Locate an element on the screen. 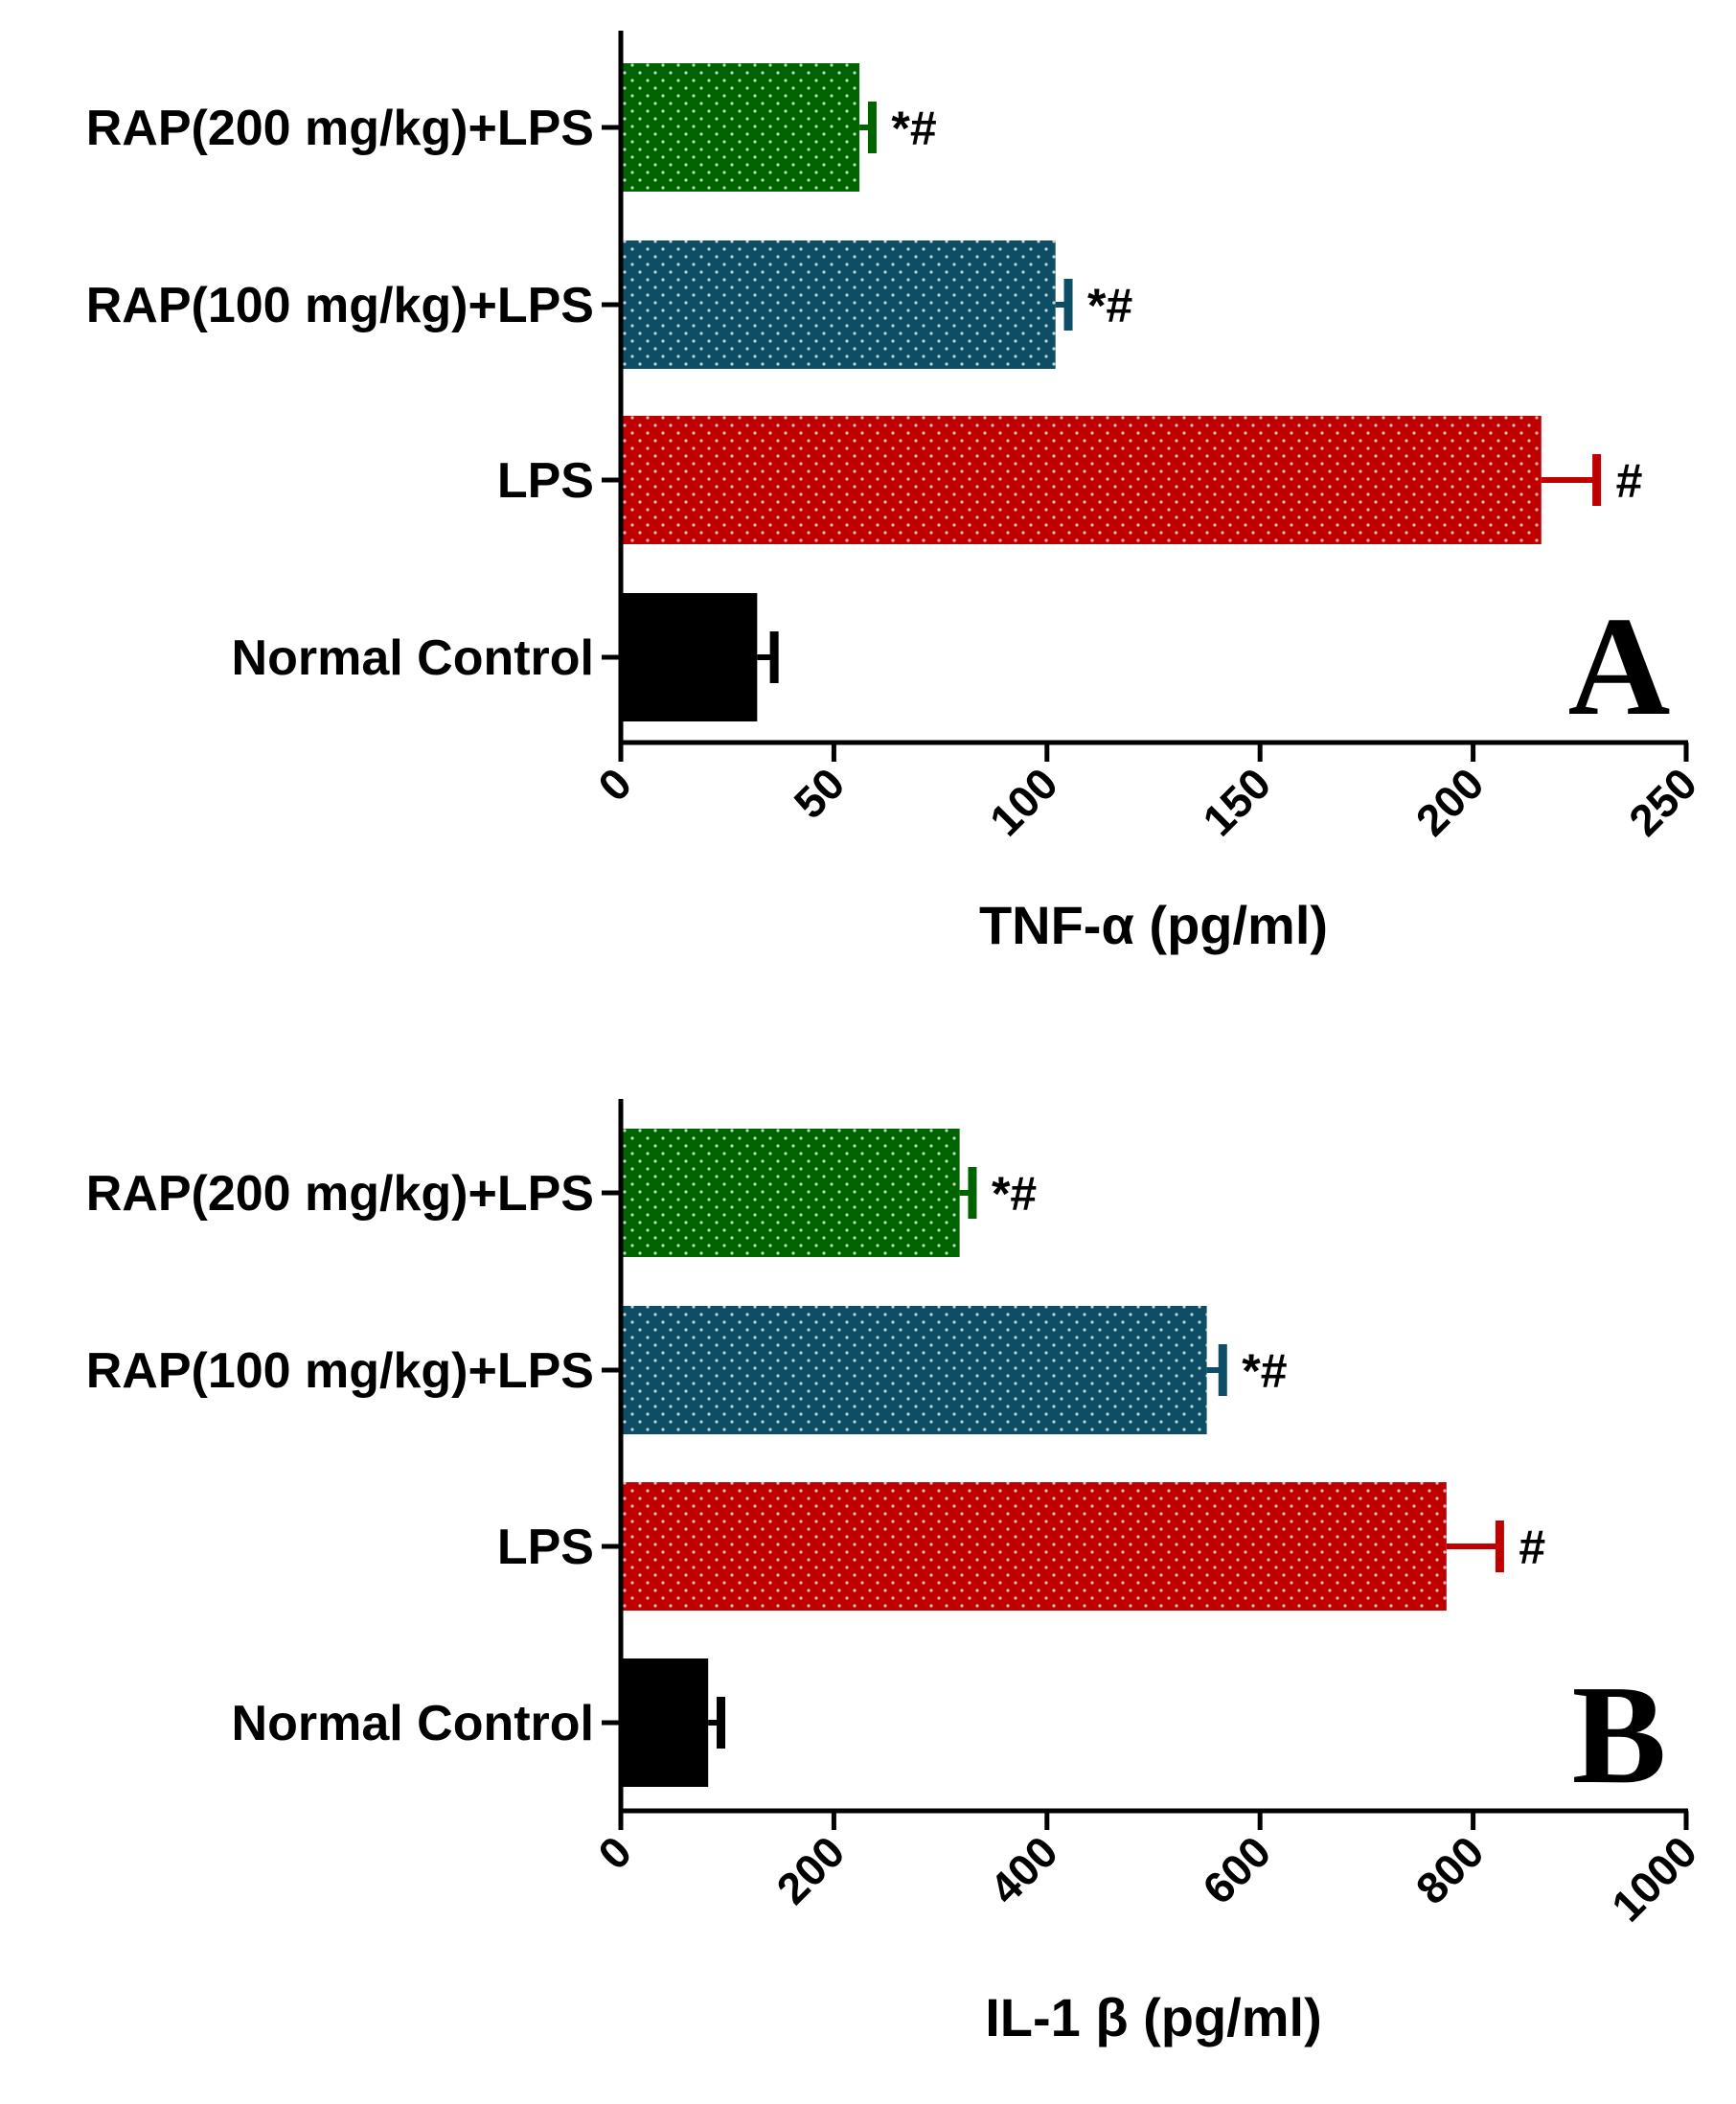 The width and height of the screenshot is (1736, 2104). x-tick-label: 150 is located at coordinates (1236, 802).